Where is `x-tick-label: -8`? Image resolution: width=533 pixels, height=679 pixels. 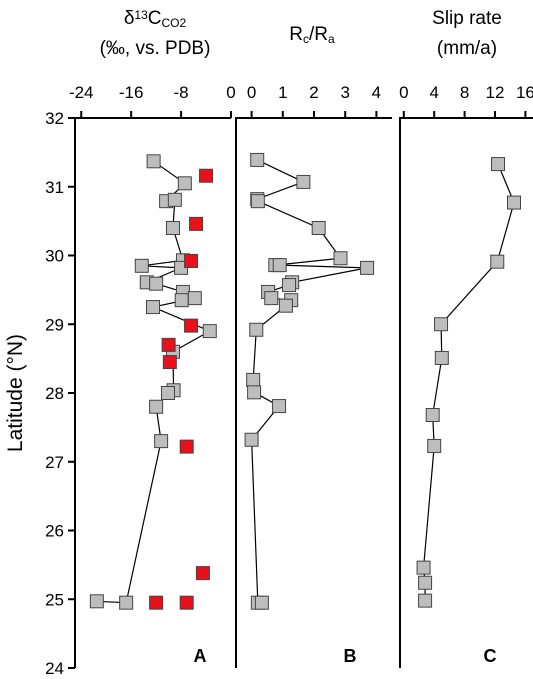
x-tick-label: -8 is located at coordinates (181, 92).